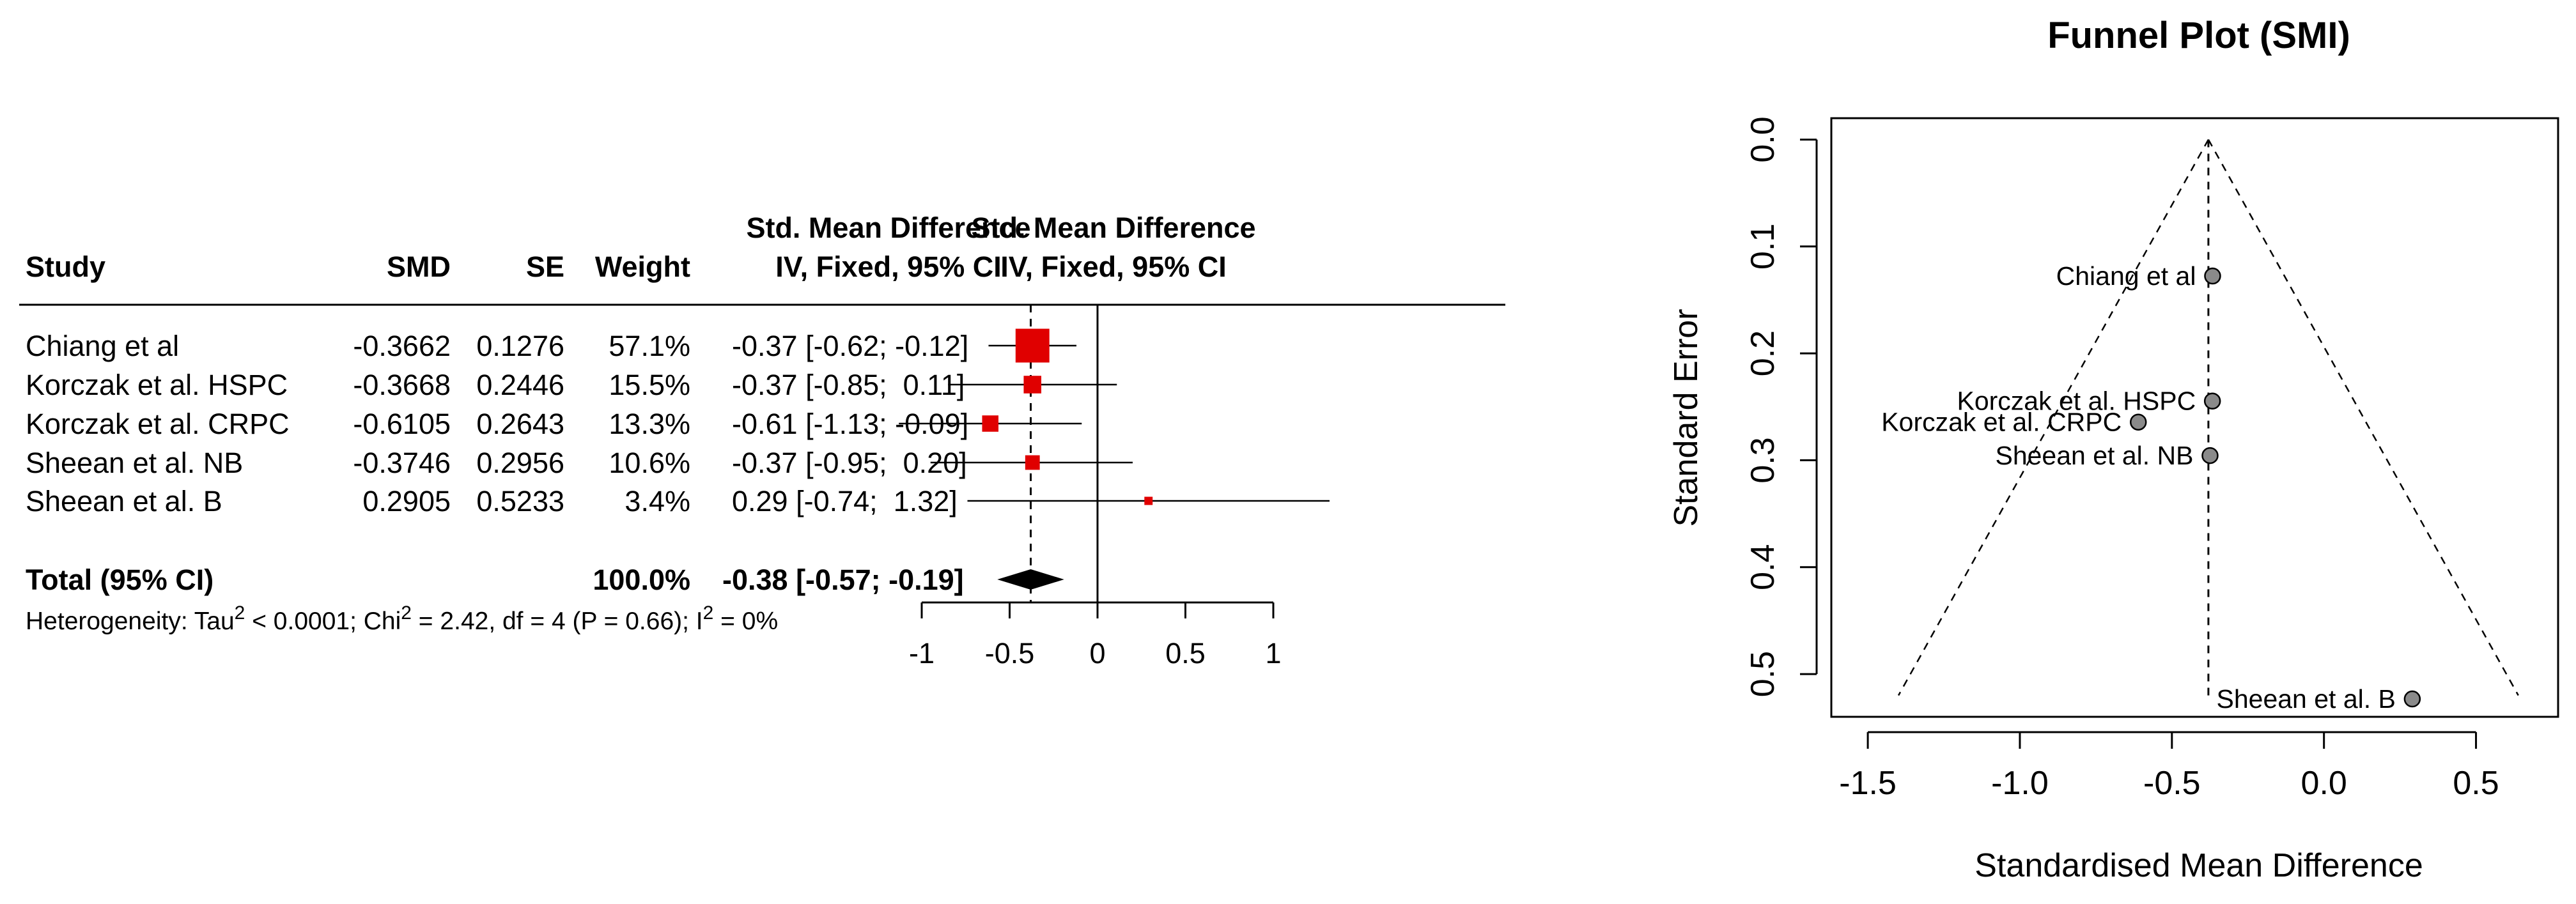 This screenshot has width=2576, height=904. Describe the element at coordinates (649, 385) in the screenshot. I see `weight-value: 15.5%` at that location.